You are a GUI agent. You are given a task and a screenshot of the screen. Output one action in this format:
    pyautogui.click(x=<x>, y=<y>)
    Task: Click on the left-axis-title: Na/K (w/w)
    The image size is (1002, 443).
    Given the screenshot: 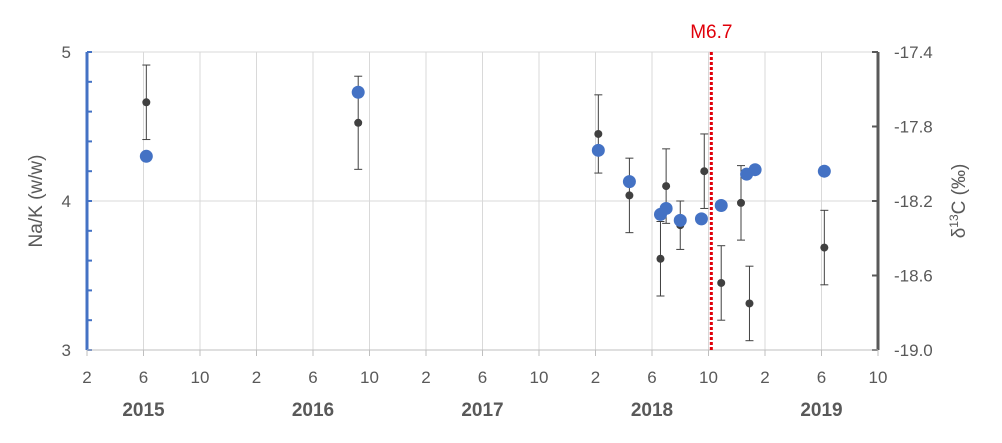 What is the action you would take?
    pyautogui.click(x=36, y=201)
    